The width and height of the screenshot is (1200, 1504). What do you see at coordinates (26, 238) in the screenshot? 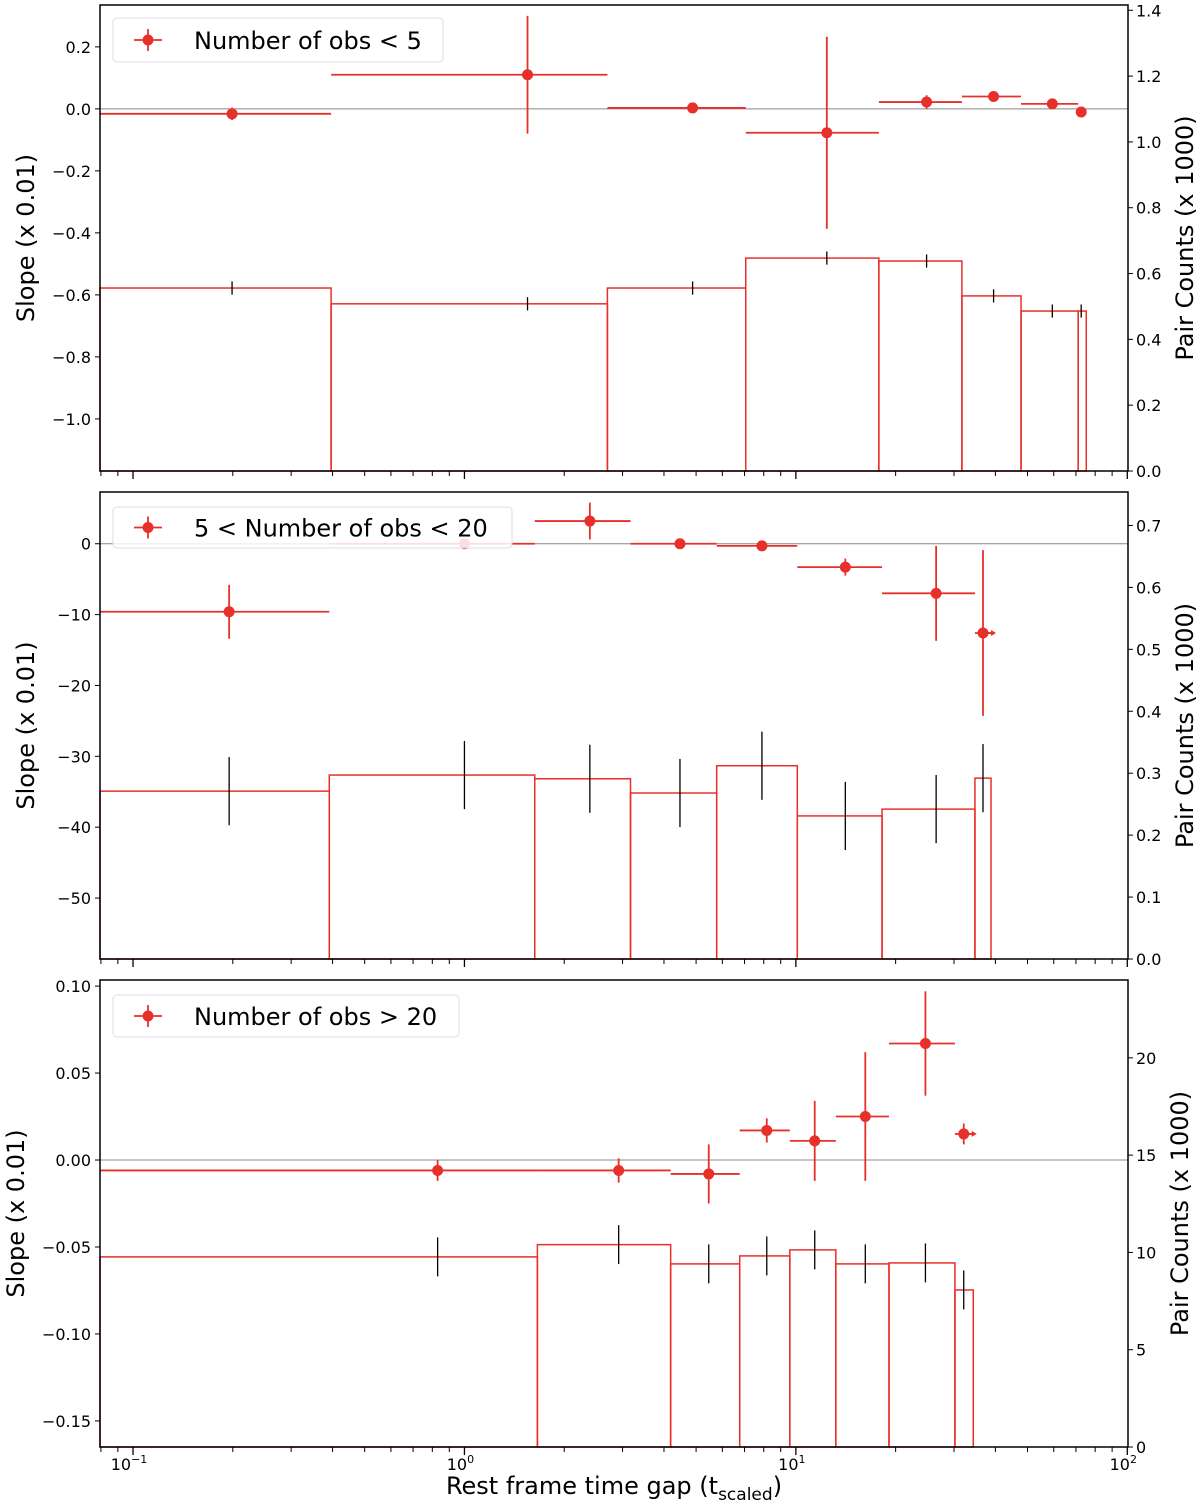
I see `y-axis-label-left: Slope (x 0.01)` at bounding box center [26, 238].